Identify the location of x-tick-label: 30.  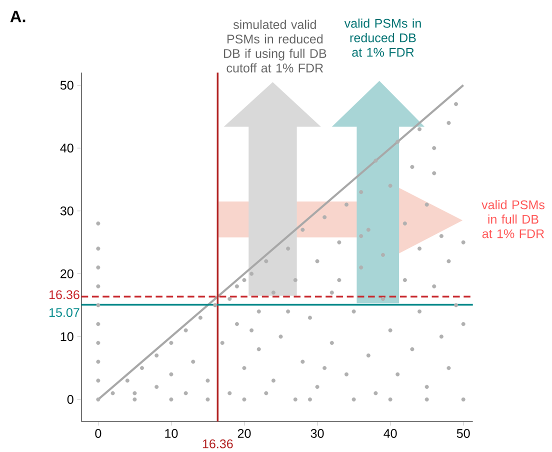
(317, 433).